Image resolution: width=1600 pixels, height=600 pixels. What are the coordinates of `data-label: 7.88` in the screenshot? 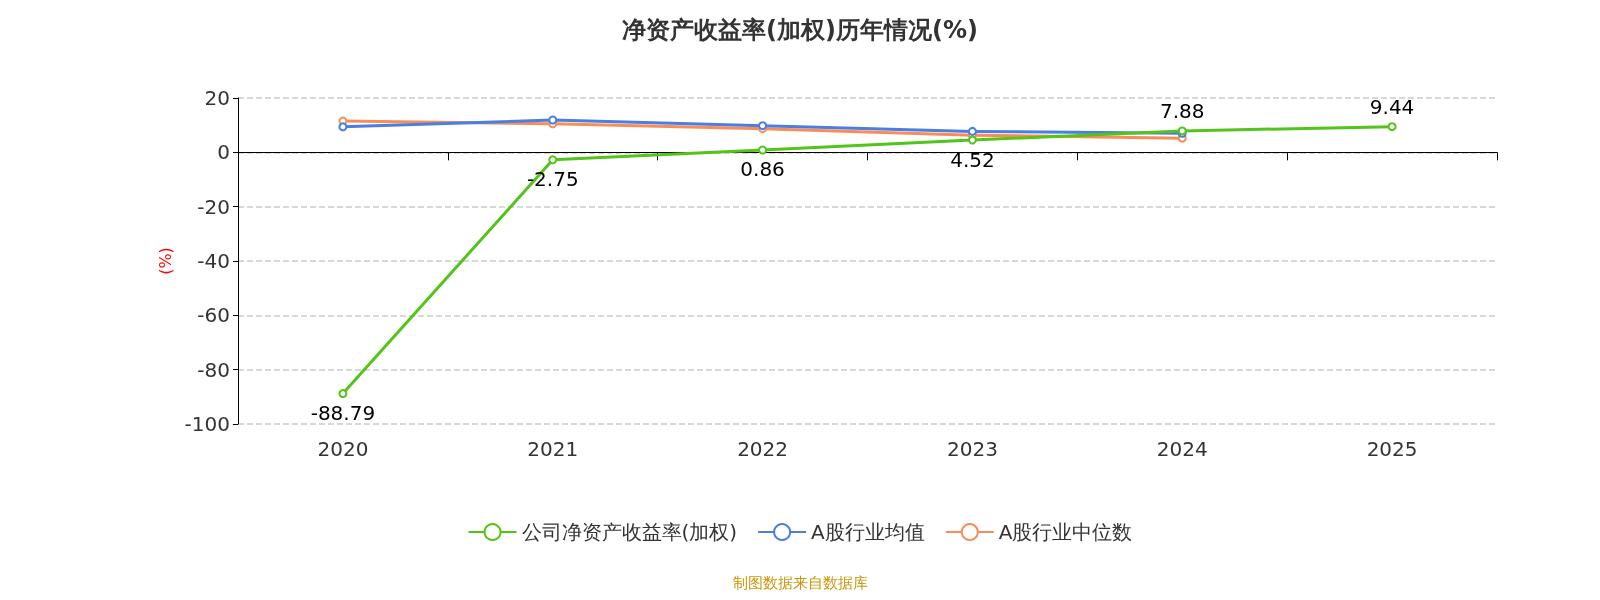 It's located at (1182, 111).